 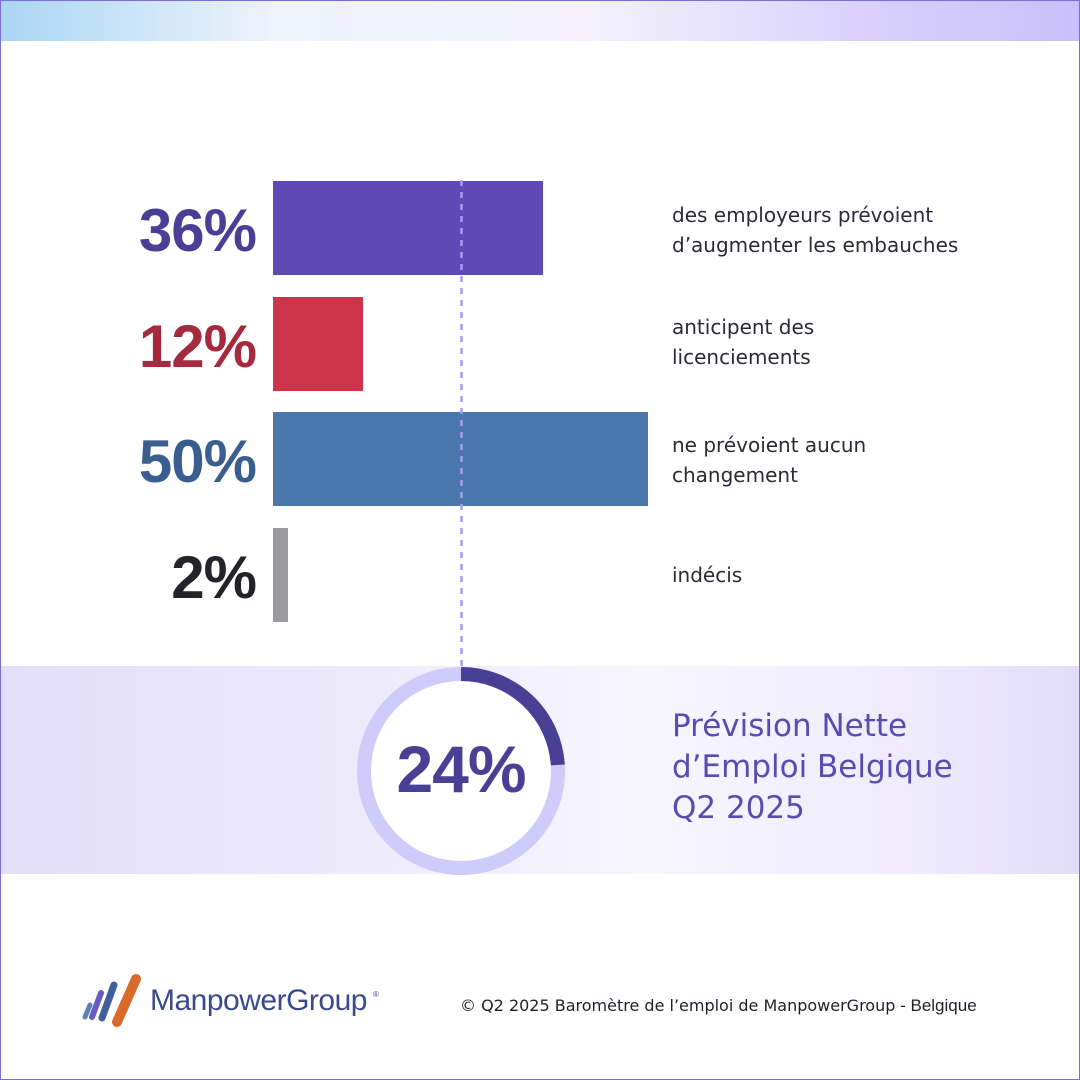 I want to click on brand-registered-mark: ®, so click(x=376, y=994).